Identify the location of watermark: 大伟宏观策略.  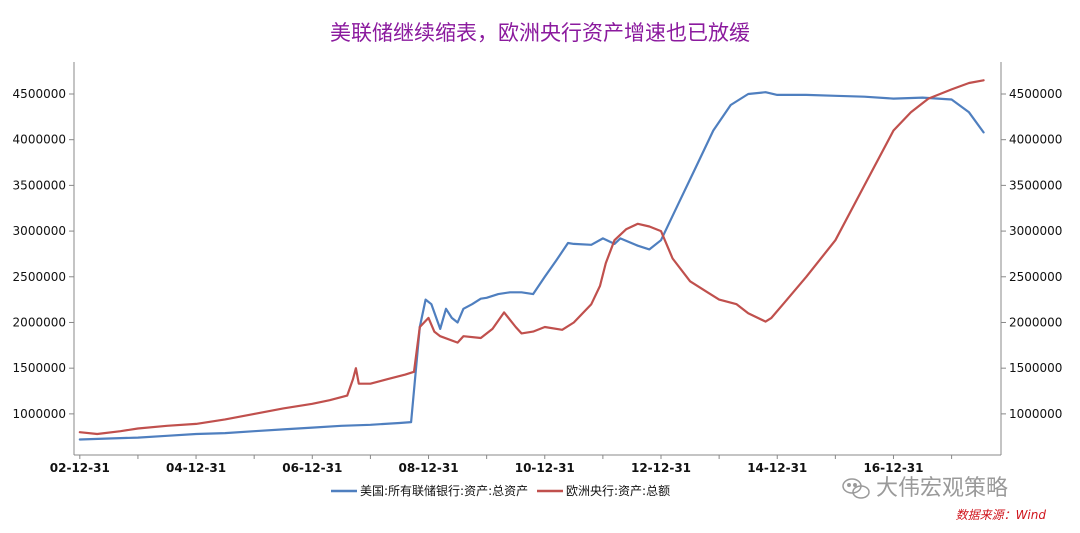
(925, 488).